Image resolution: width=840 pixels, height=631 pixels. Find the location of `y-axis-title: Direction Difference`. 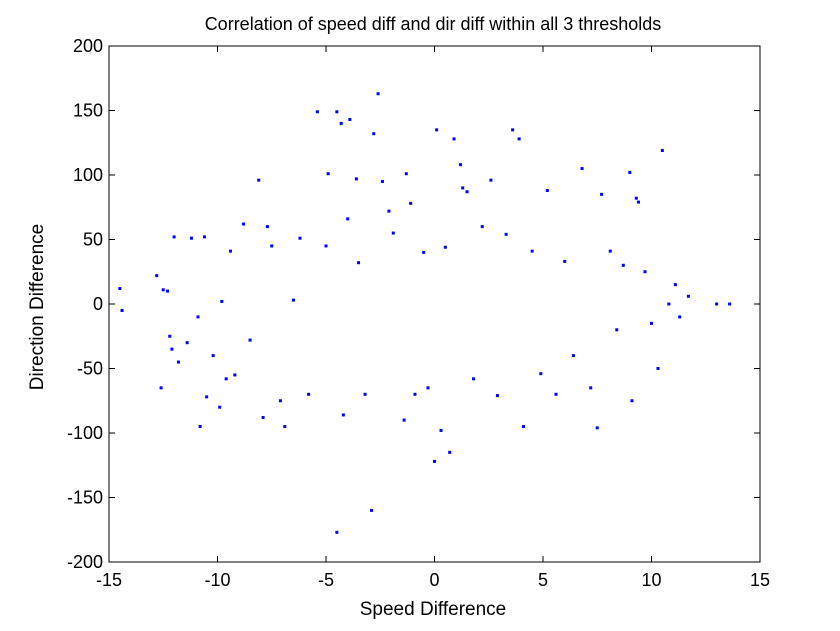

y-axis-title: Direction Difference is located at coordinates (37, 307).